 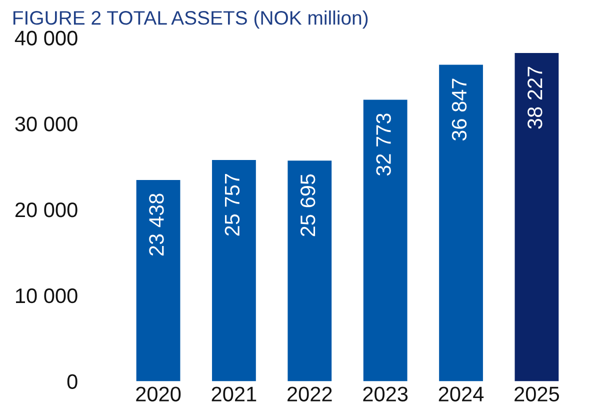 I want to click on data-label: 36 847, so click(x=459, y=109).